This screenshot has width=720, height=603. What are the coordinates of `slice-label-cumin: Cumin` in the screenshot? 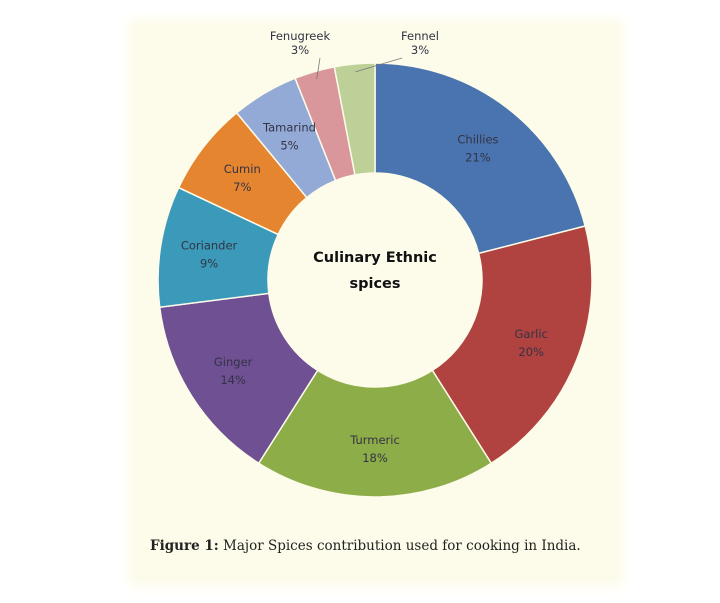 It's located at (242, 169).